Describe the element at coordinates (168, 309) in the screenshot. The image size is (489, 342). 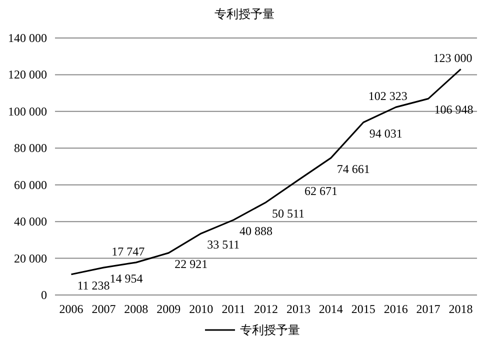
I see `x-tick-label: 2009` at that location.